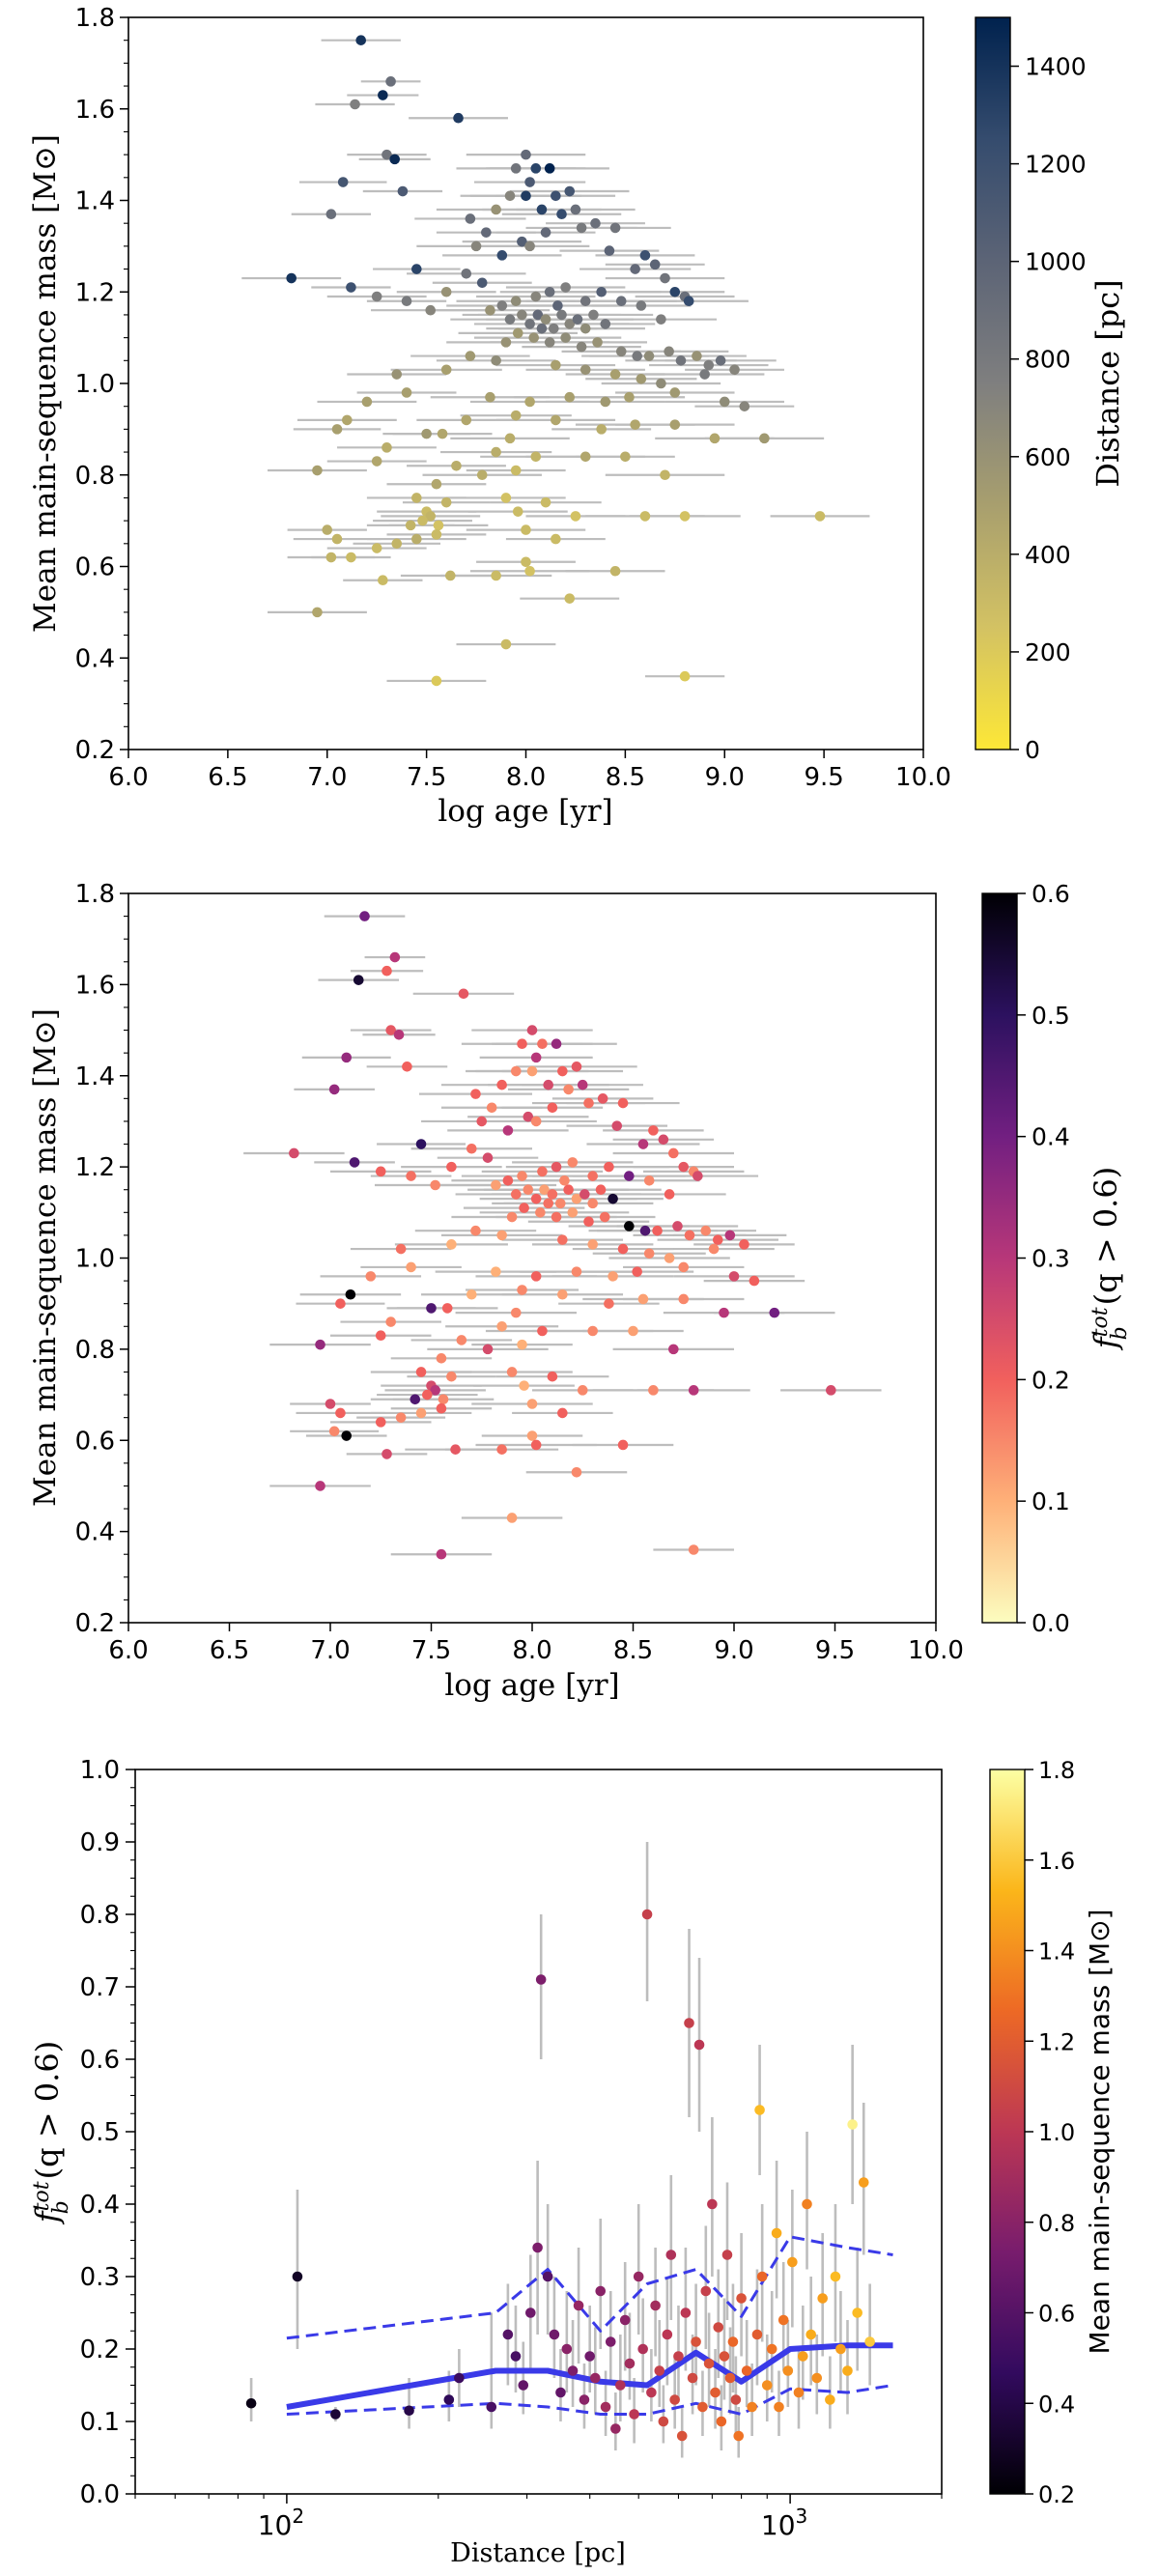  I want to click on x-tick-label: 6.0, so click(128, 777).